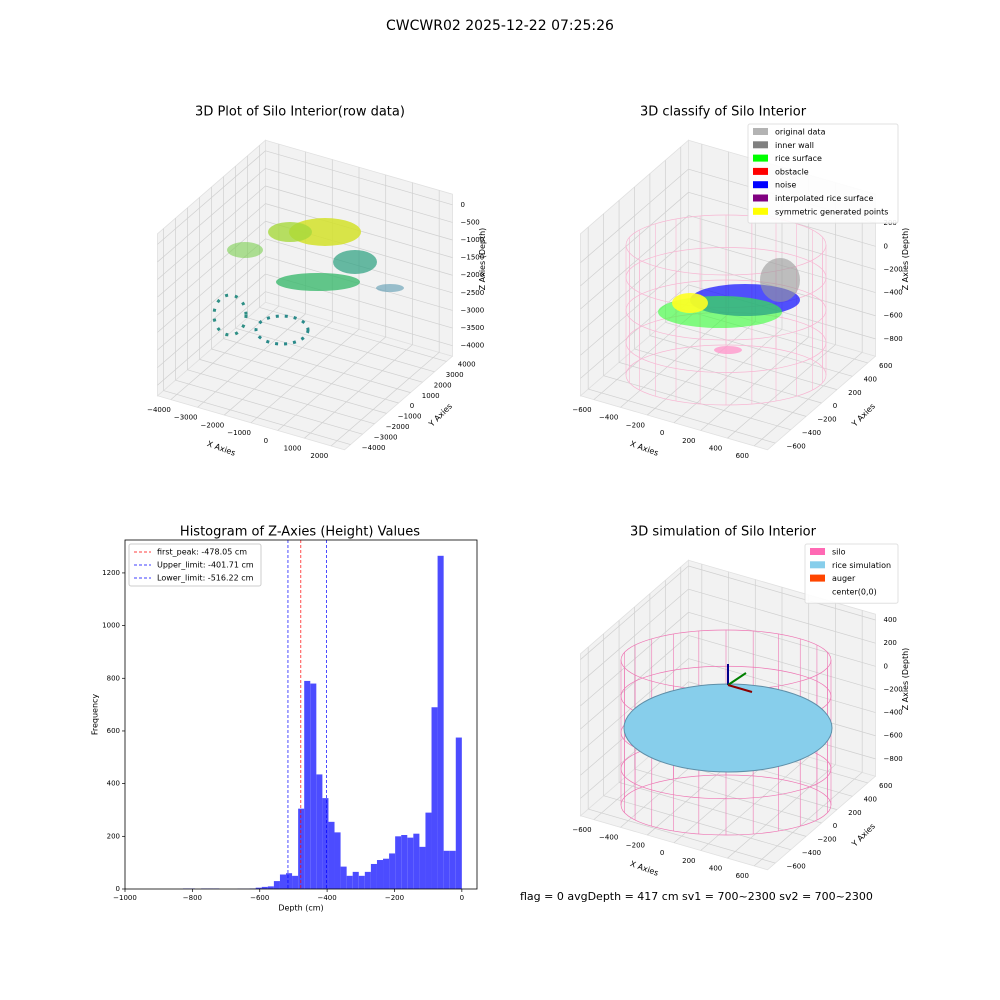  What do you see at coordinates (835, 406) in the screenshot?
I see `y-tick-label: 0` at bounding box center [835, 406].